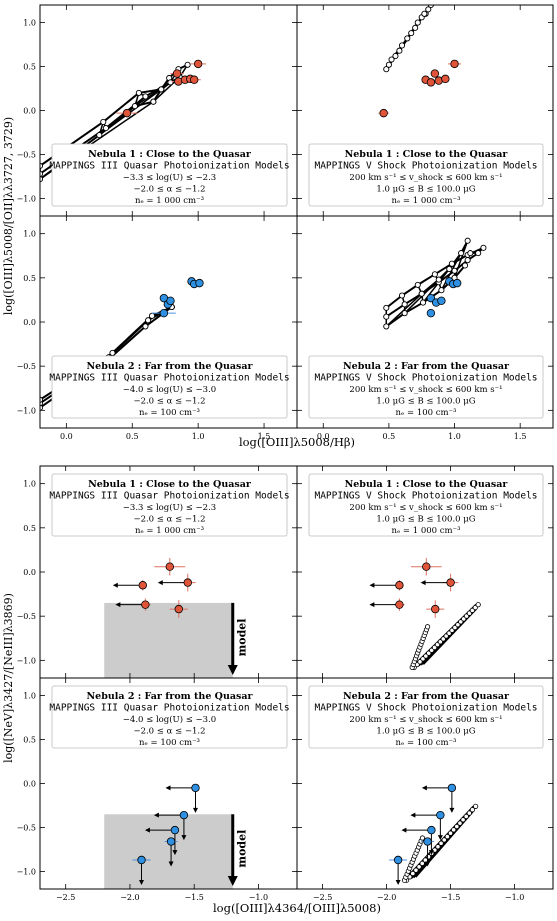  What do you see at coordinates (297, 908) in the screenshot?
I see `x-axis-label-bottom: log([OIII]λ4364/[OIII]λ5008)` at bounding box center [297, 908].